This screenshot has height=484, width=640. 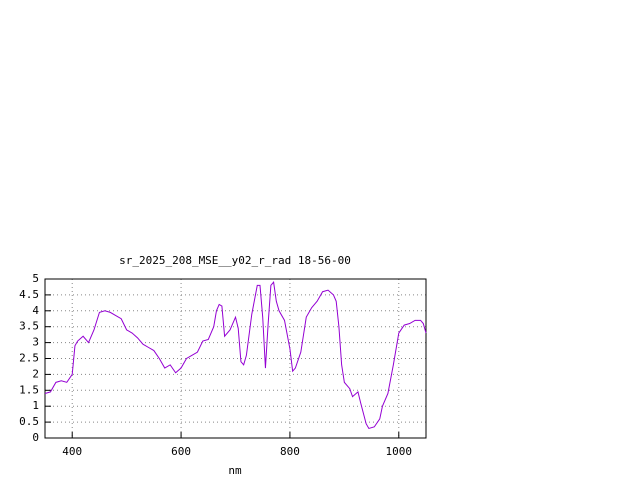 I want to click on x-tick-label: 800, so click(x=290, y=451).